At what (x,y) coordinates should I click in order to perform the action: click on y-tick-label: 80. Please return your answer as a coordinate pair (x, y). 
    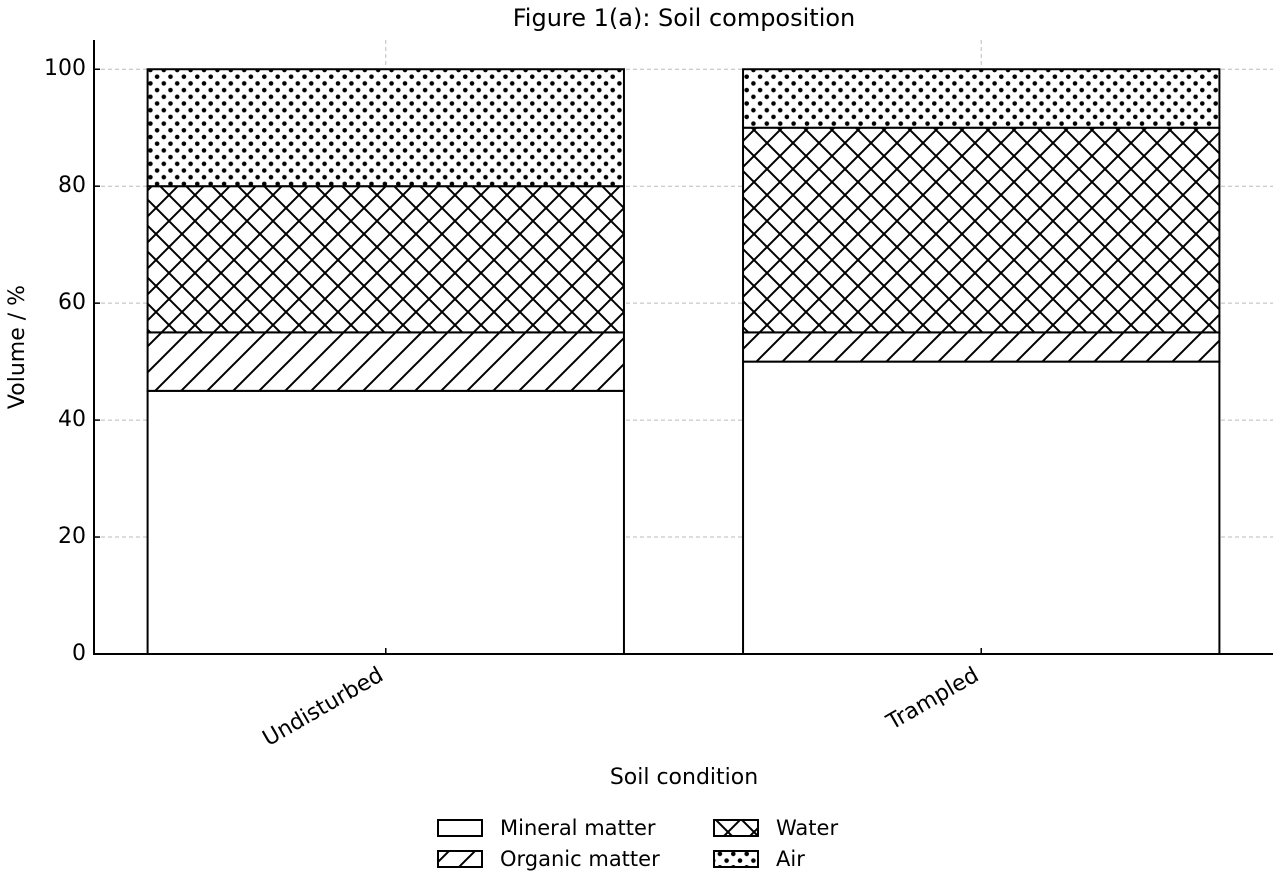
    Looking at the image, I should click on (72, 185).